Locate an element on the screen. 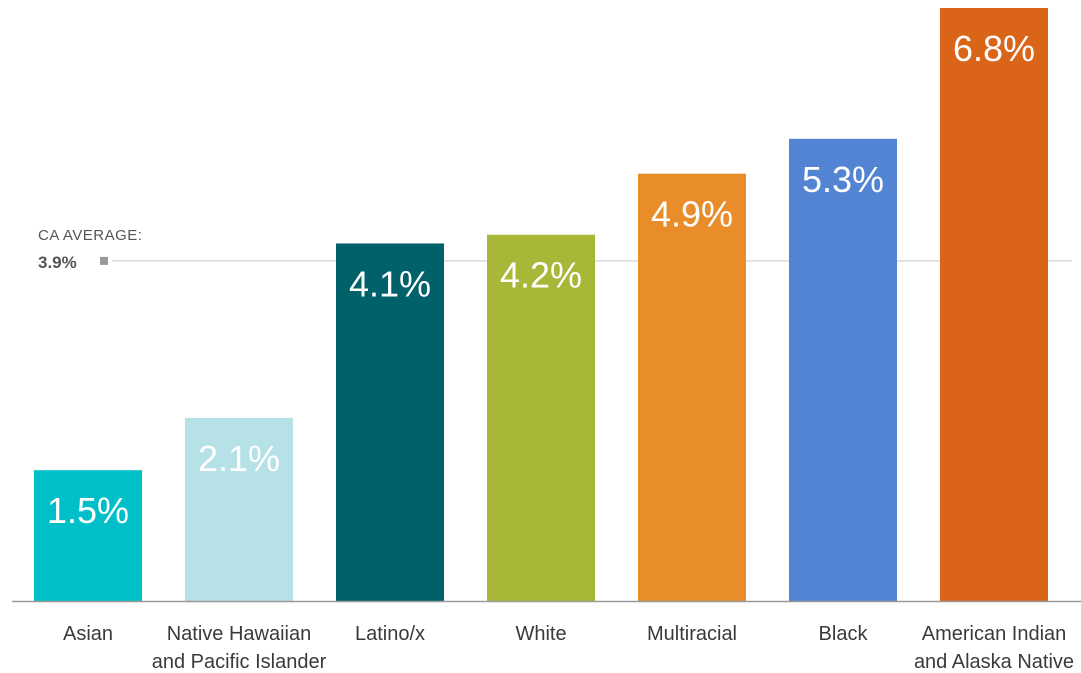  category-label-line: Black is located at coordinates (844, 634).